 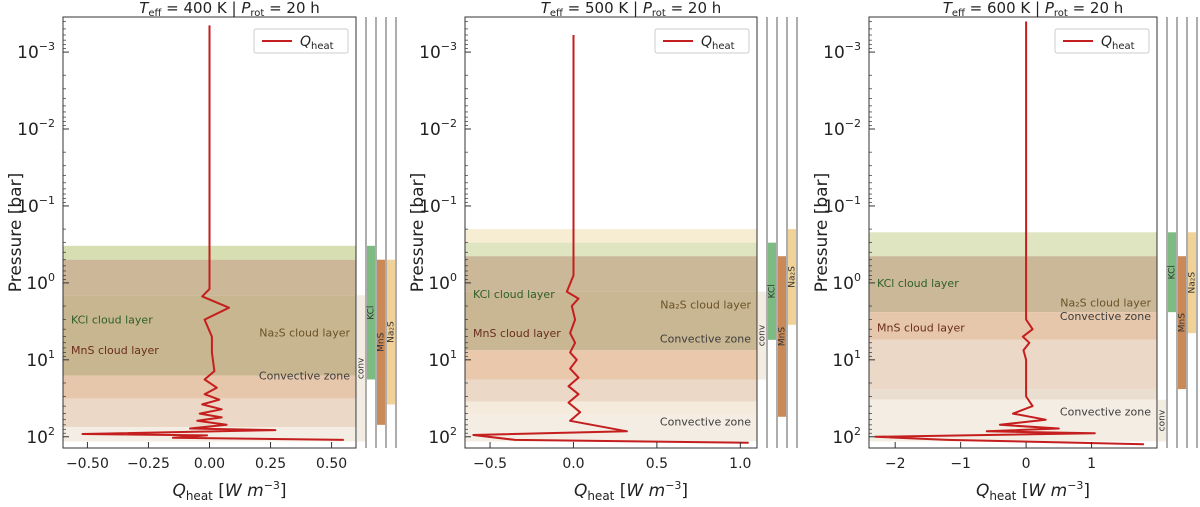 What do you see at coordinates (960, 464) in the screenshot?
I see `x-tick-label: −1` at bounding box center [960, 464].